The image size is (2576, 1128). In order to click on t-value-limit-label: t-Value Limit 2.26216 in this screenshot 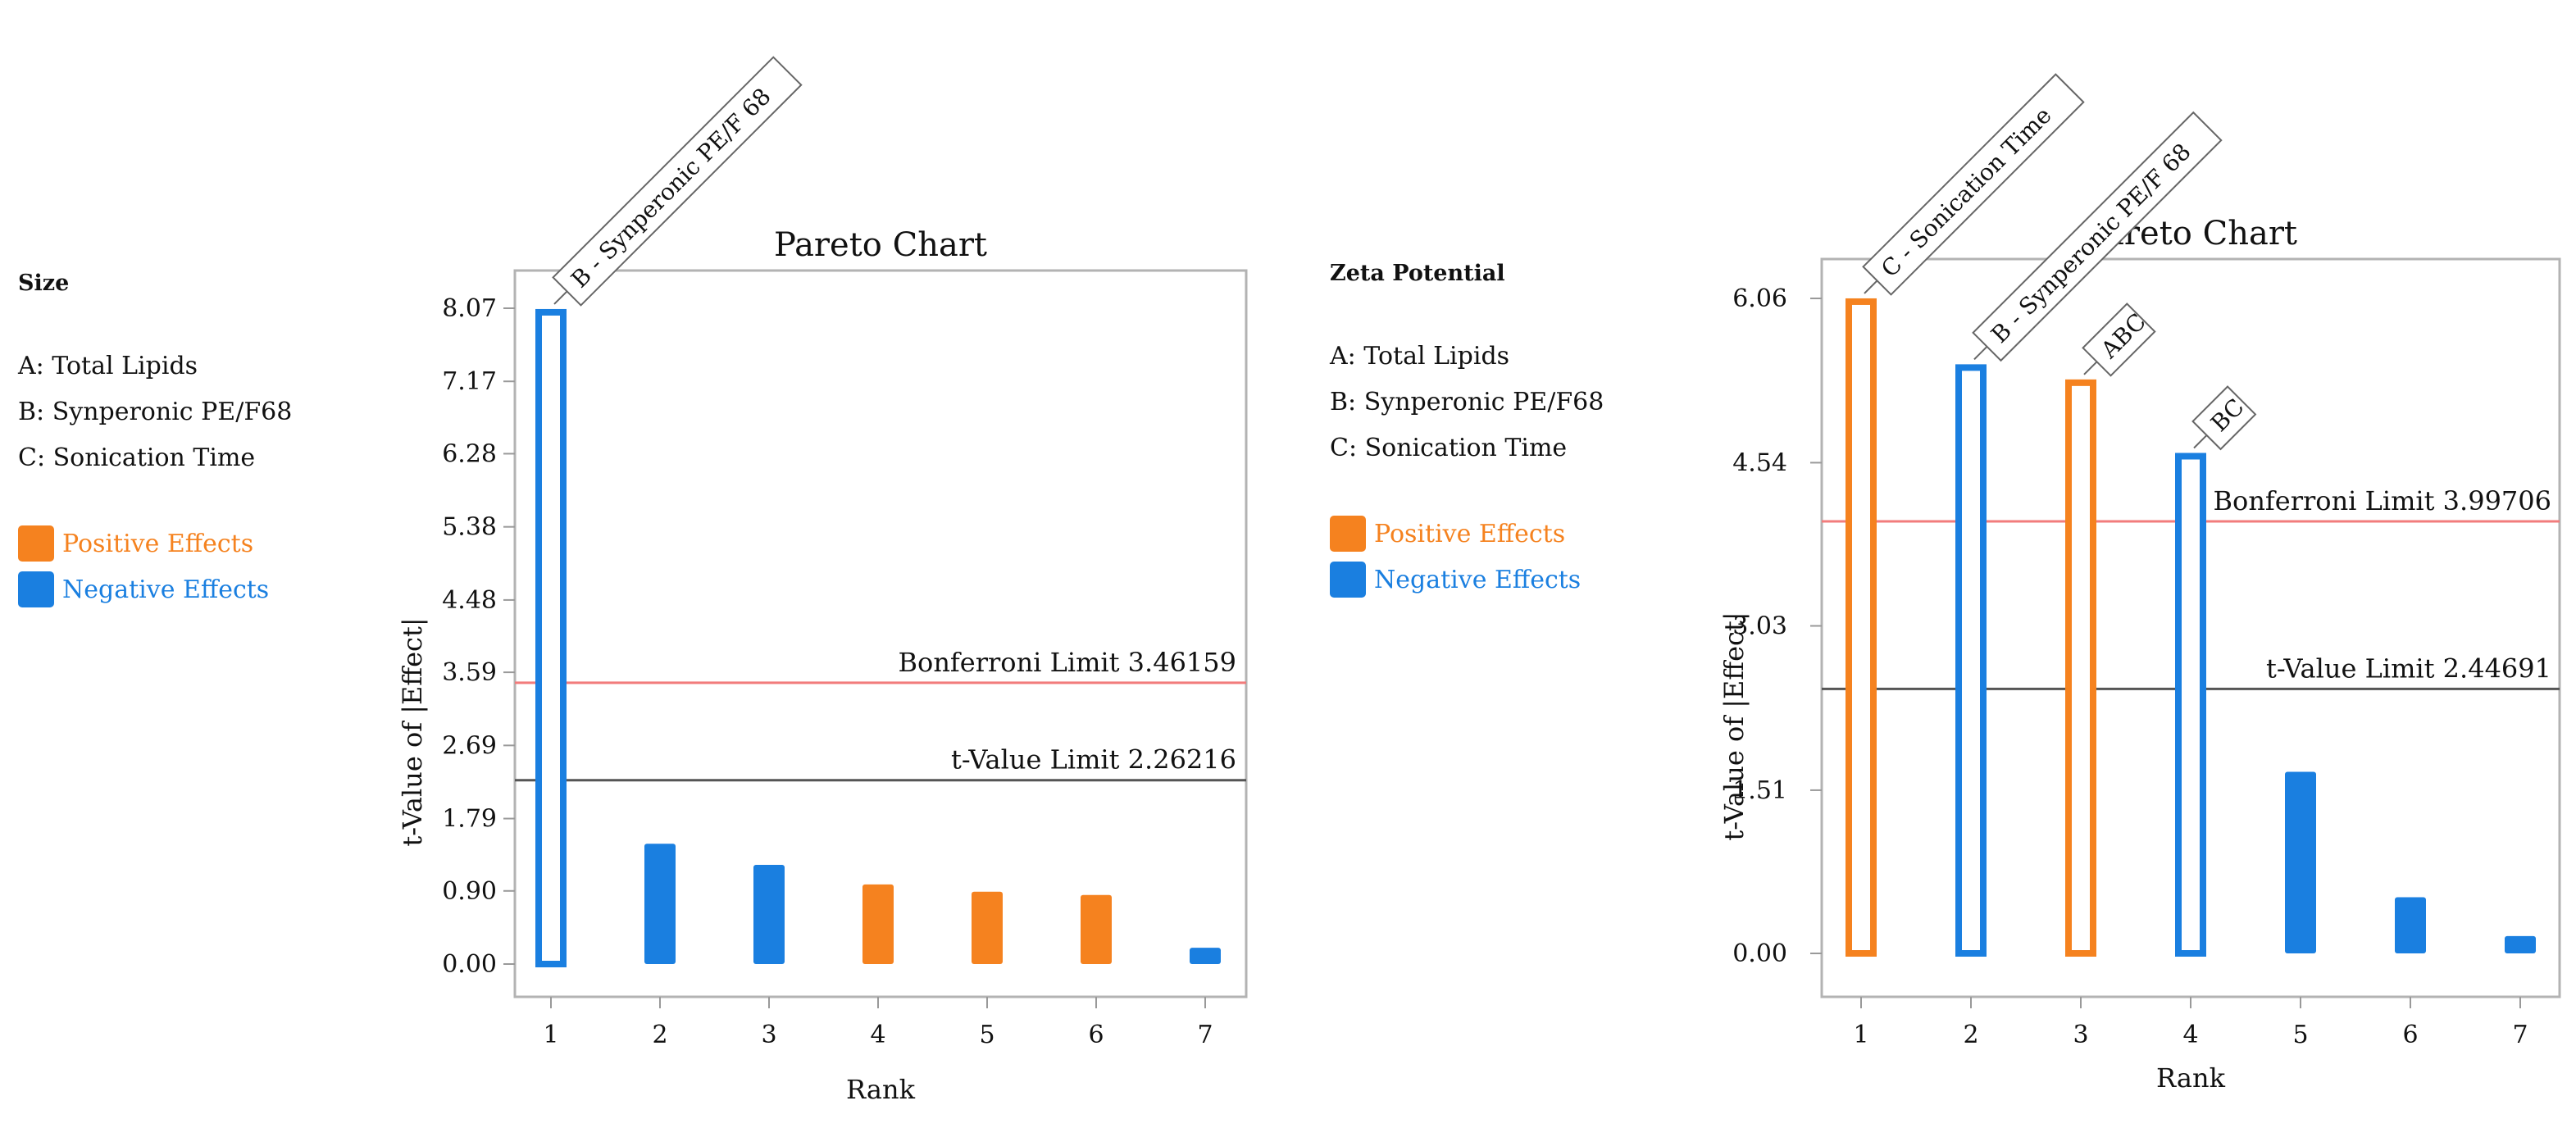, I will do `click(1094, 760)`.